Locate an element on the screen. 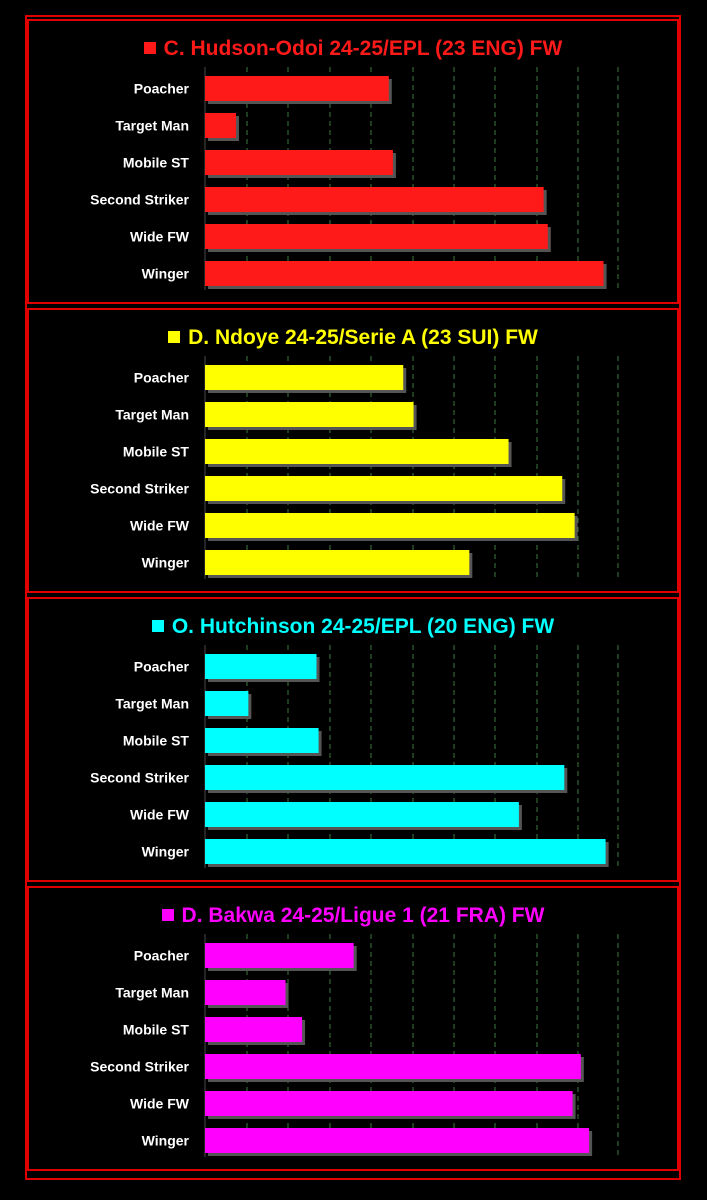 This screenshot has height=1200, width=707. chart-title-text: C. Hudson-Odoi 24-25/EPL (23 ENG) FW is located at coordinates (363, 48).